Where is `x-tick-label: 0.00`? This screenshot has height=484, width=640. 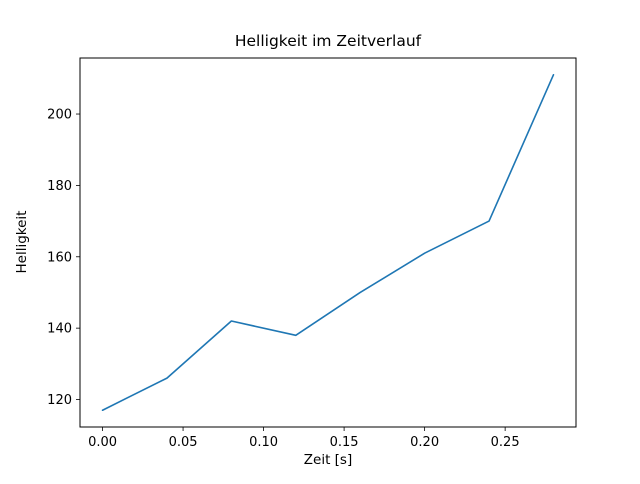
x-tick-label: 0.00 is located at coordinates (102, 442).